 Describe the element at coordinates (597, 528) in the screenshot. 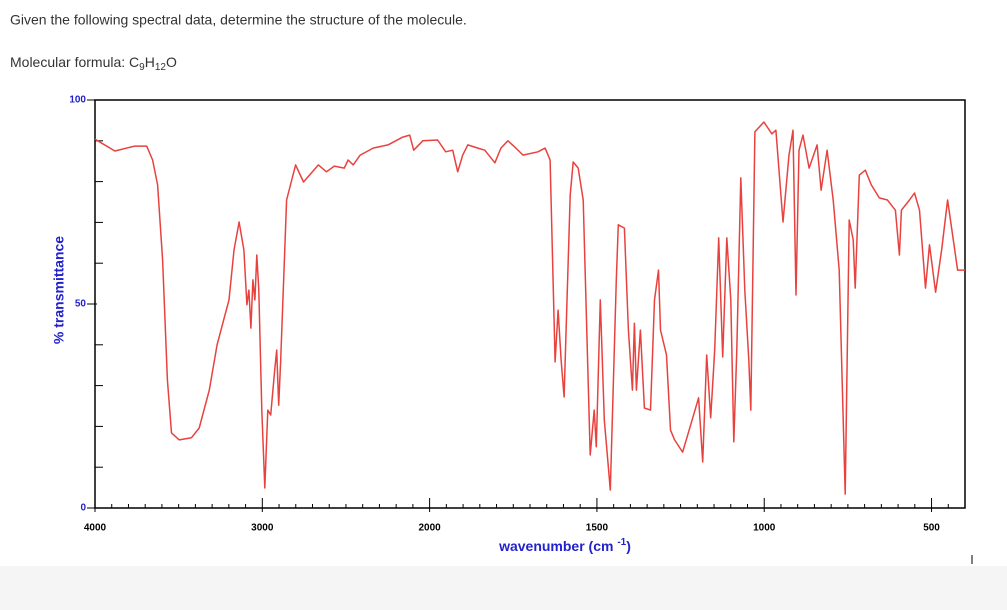

I see `x-tick-label: 1500` at that location.